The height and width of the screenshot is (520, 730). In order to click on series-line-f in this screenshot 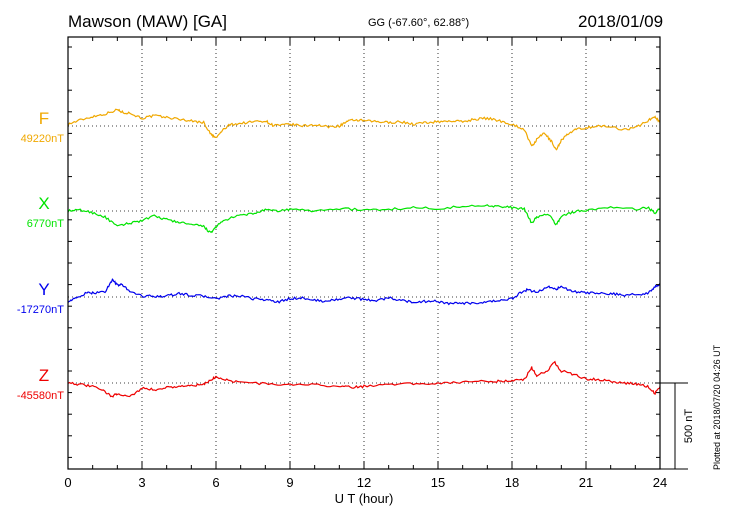, I will do `click(364, 129)`.